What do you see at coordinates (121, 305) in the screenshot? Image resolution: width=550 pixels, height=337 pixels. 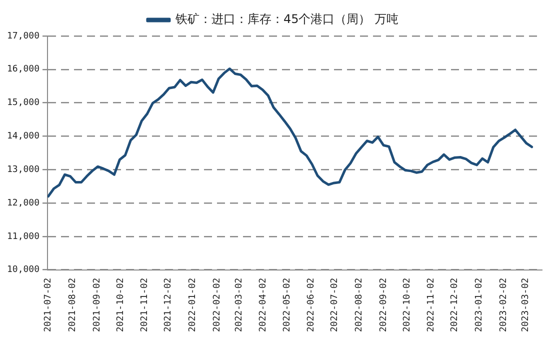 I see `x-tick-label: 2021-10-02` at bounding box center [121, 305].